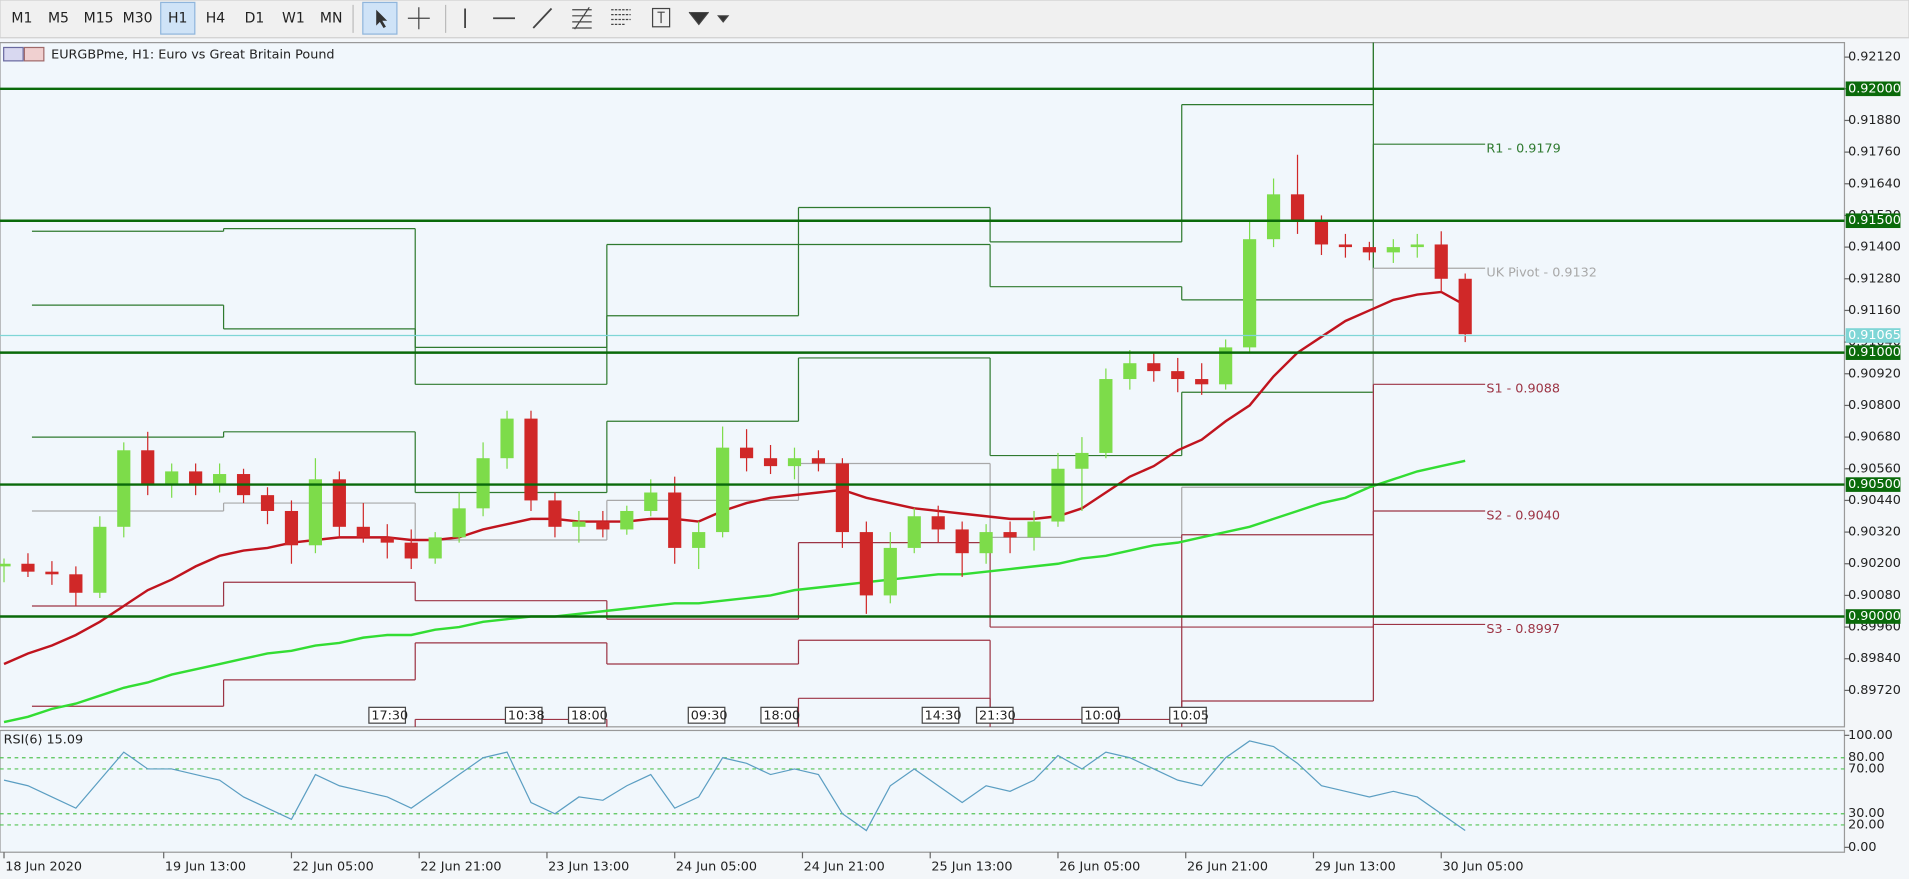 The image size is (1909, 883). I want to click on y-tick-label: 0.90920, so click(1874, 373).